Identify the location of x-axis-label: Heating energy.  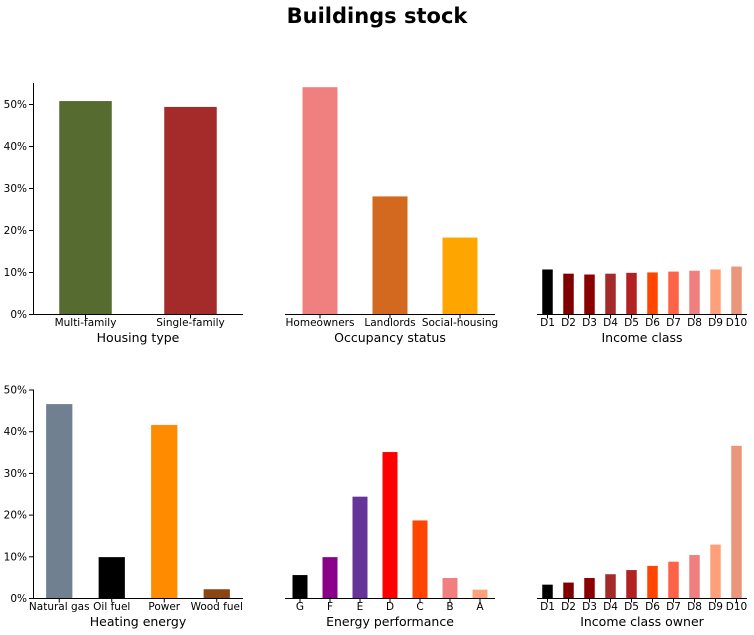
(138, 621).